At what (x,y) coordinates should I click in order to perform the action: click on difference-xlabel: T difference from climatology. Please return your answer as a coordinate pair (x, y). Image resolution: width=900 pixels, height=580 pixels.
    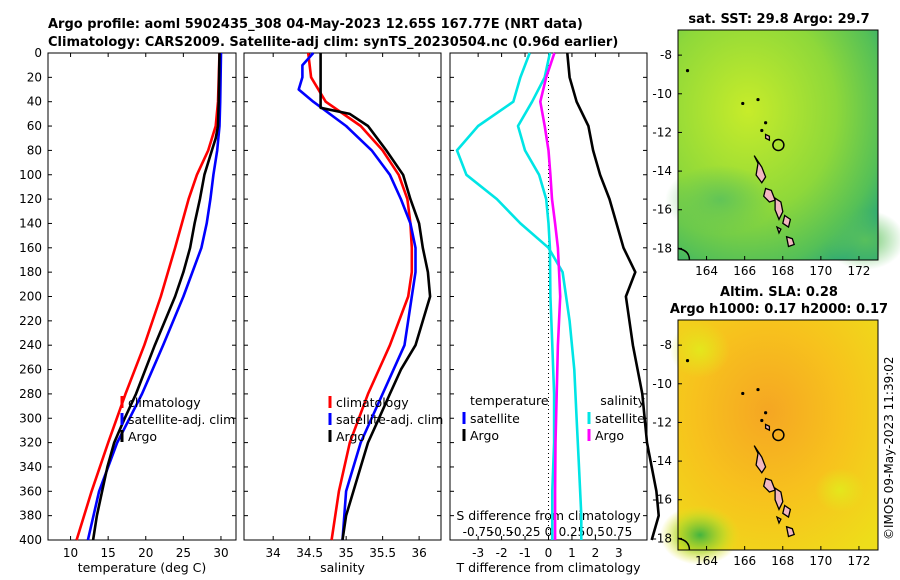
    Looking at the image, I should click on (548, 567).